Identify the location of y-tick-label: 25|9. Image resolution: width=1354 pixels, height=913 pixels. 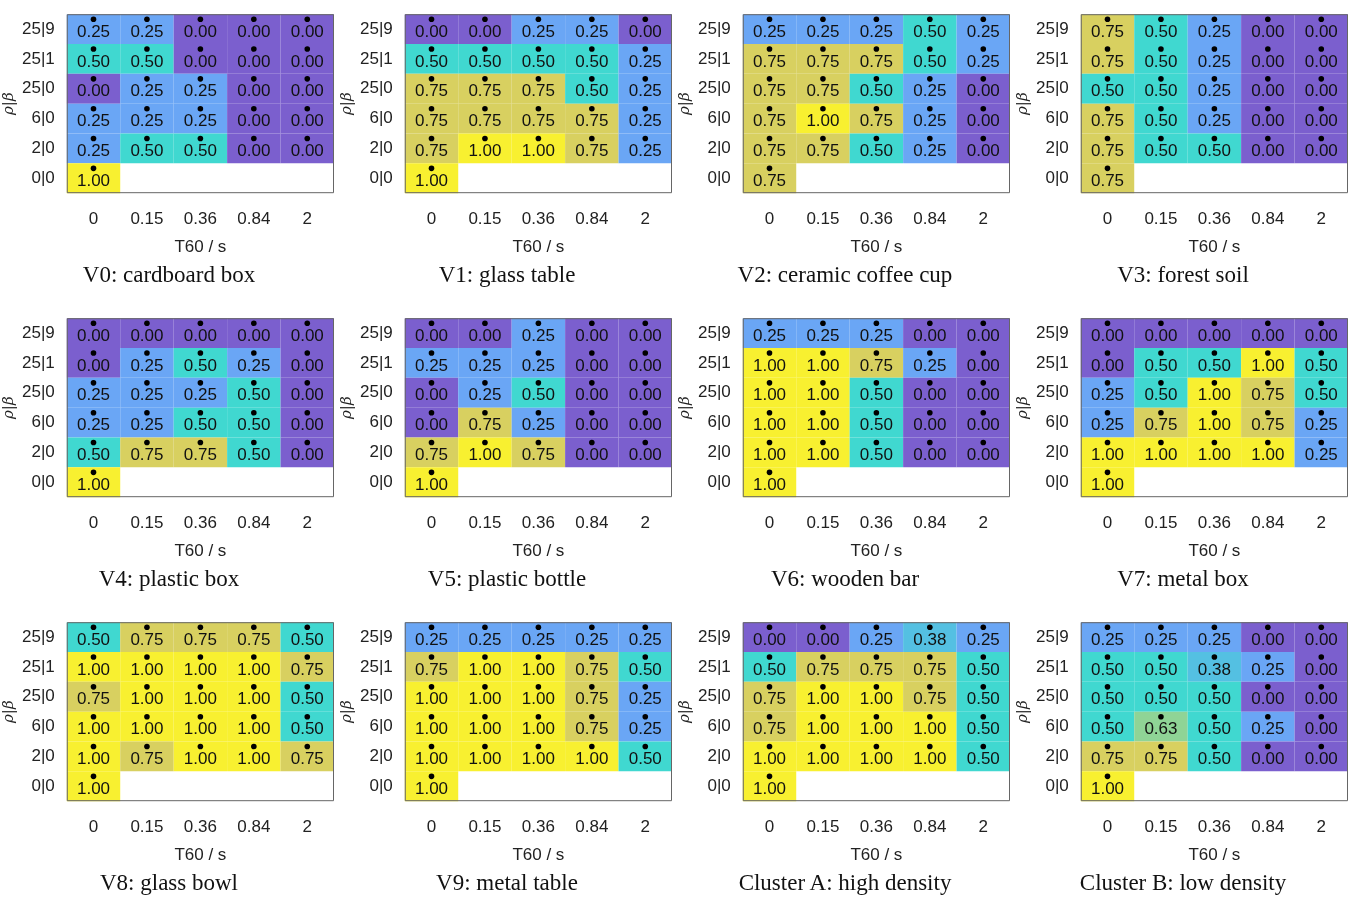
(38, 636).